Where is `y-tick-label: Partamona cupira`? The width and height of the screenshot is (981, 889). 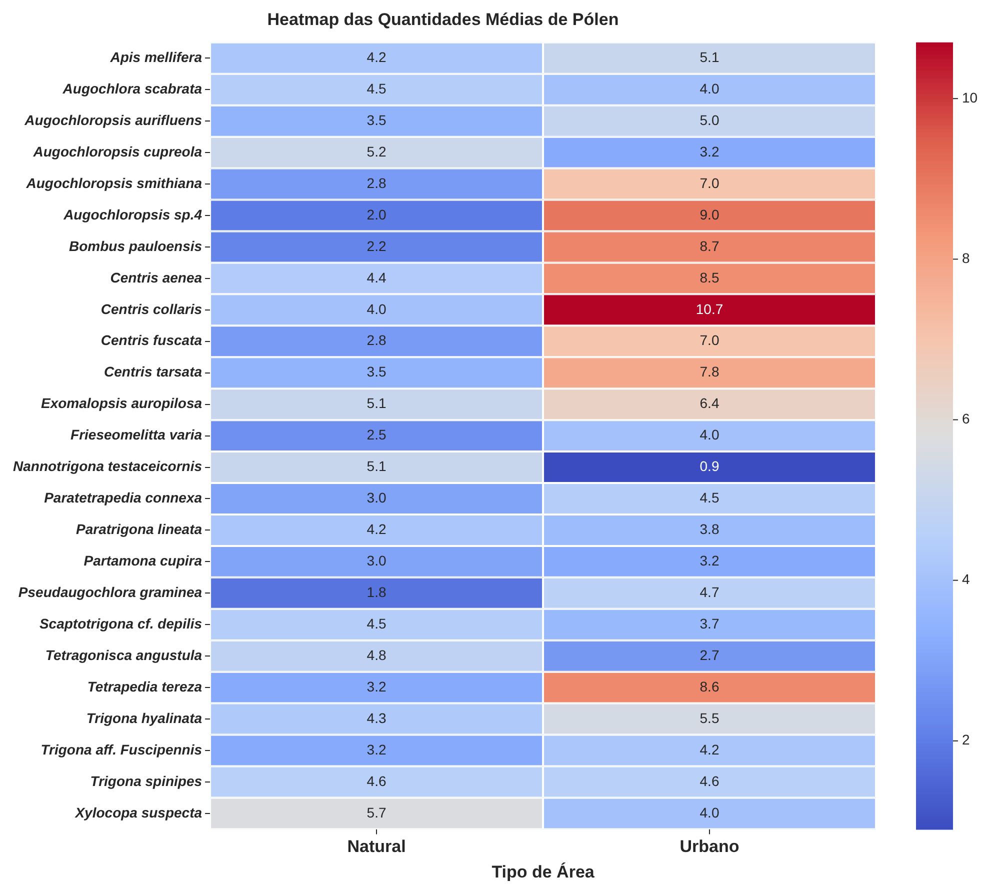
y-tick-label: Partamona cupira is located at coordinates (143, 560).